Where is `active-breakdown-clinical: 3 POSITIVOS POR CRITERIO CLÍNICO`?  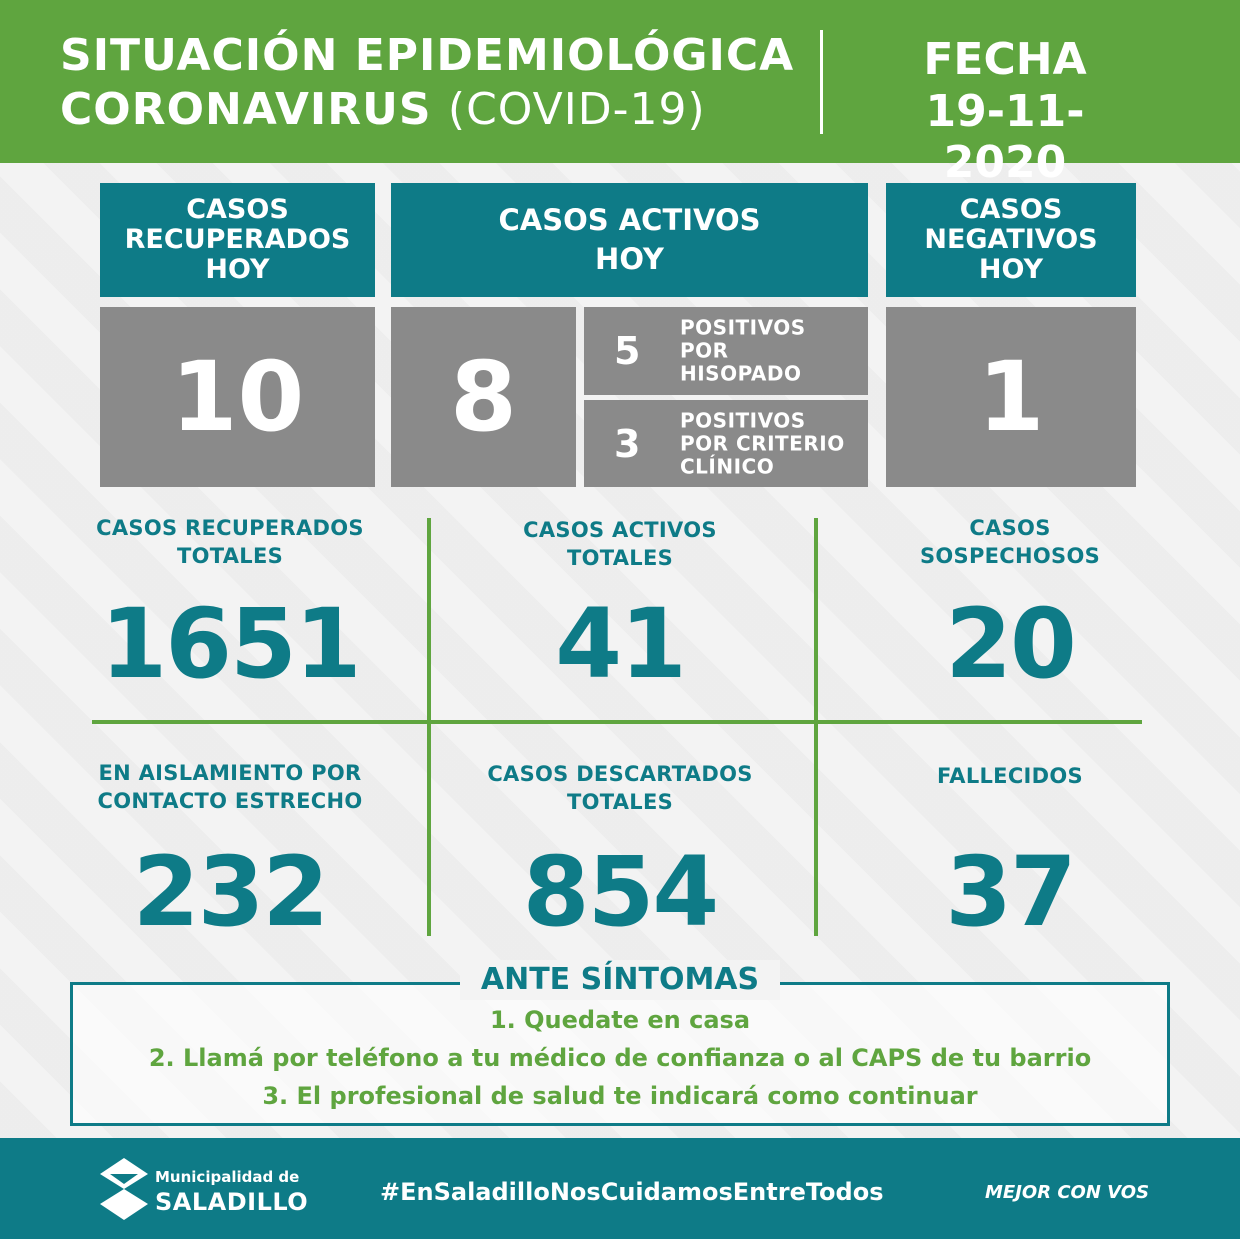 active-breakdown-clinical: 3 POSITIVOS POR CRITERIO CLÍNICO is located at coordinates (726, 443).